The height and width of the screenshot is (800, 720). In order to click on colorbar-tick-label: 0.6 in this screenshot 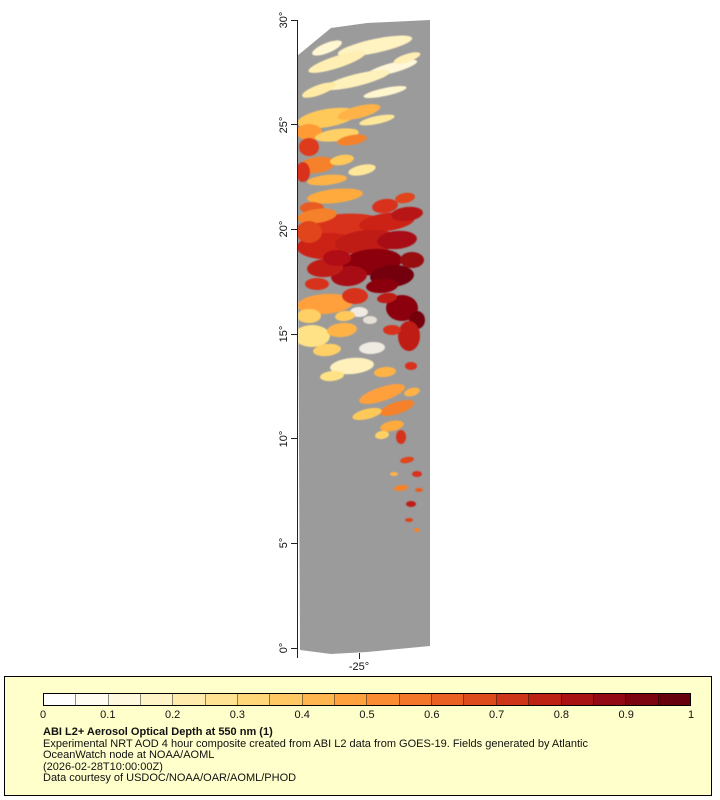, I will do `click(432, 715)`.